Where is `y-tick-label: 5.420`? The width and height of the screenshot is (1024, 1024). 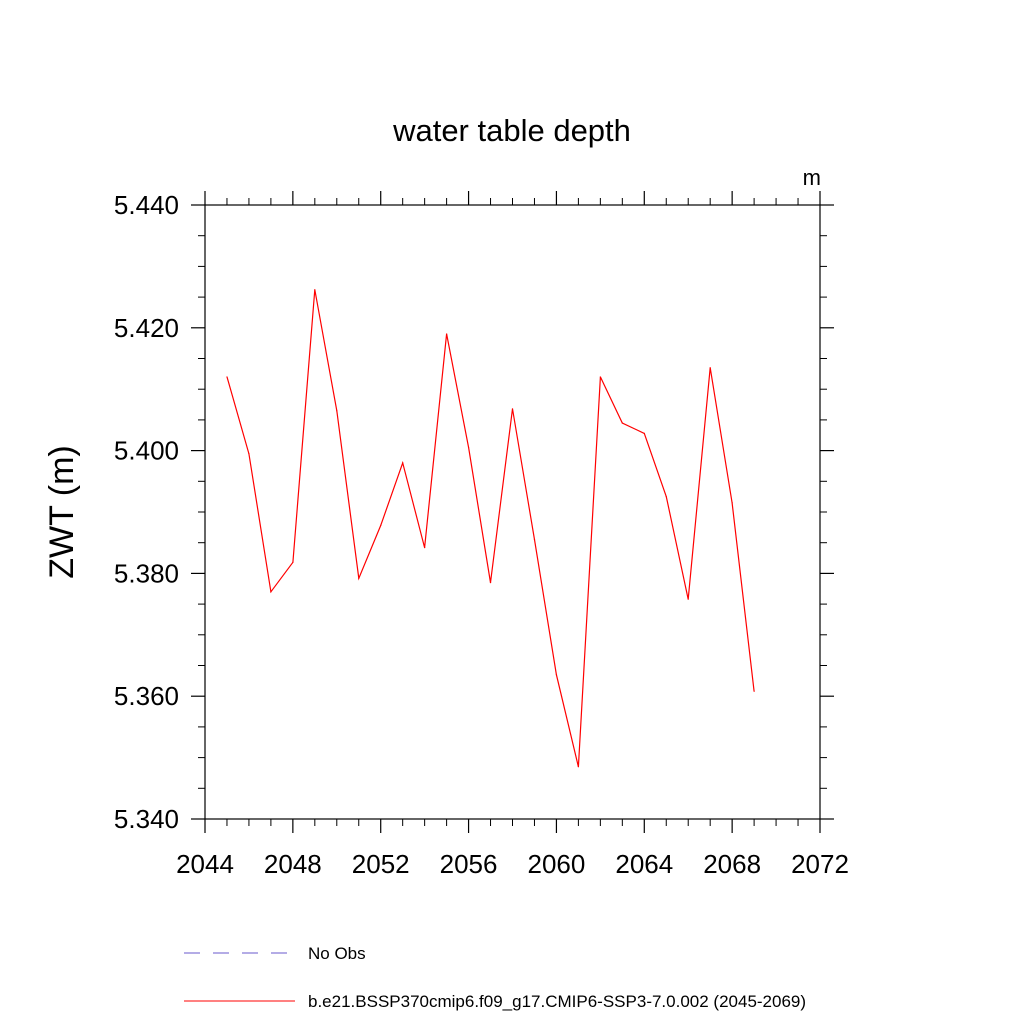 y-tick-label: 5.420 is located at coordinates (146, 328).